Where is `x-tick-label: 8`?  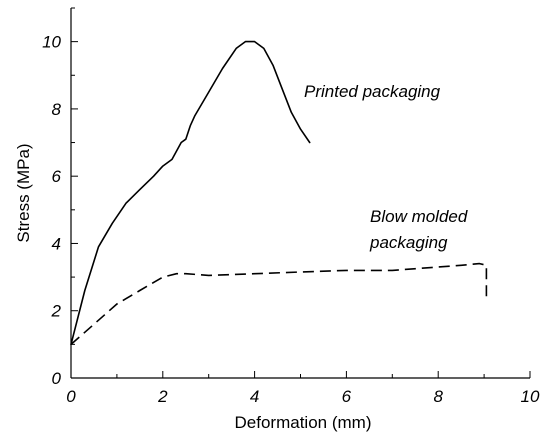 x-tick-label: 8 is located at coordinates (438, 396).